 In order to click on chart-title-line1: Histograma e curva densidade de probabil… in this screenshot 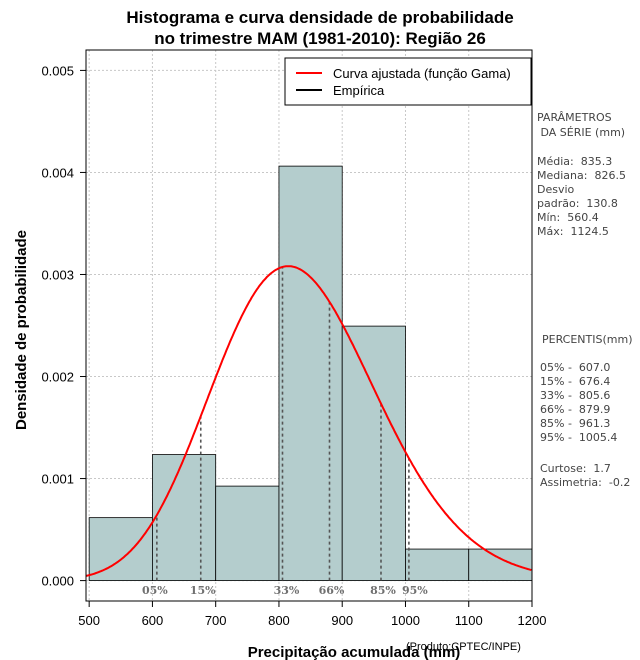, I will do `click(320, 17)`.